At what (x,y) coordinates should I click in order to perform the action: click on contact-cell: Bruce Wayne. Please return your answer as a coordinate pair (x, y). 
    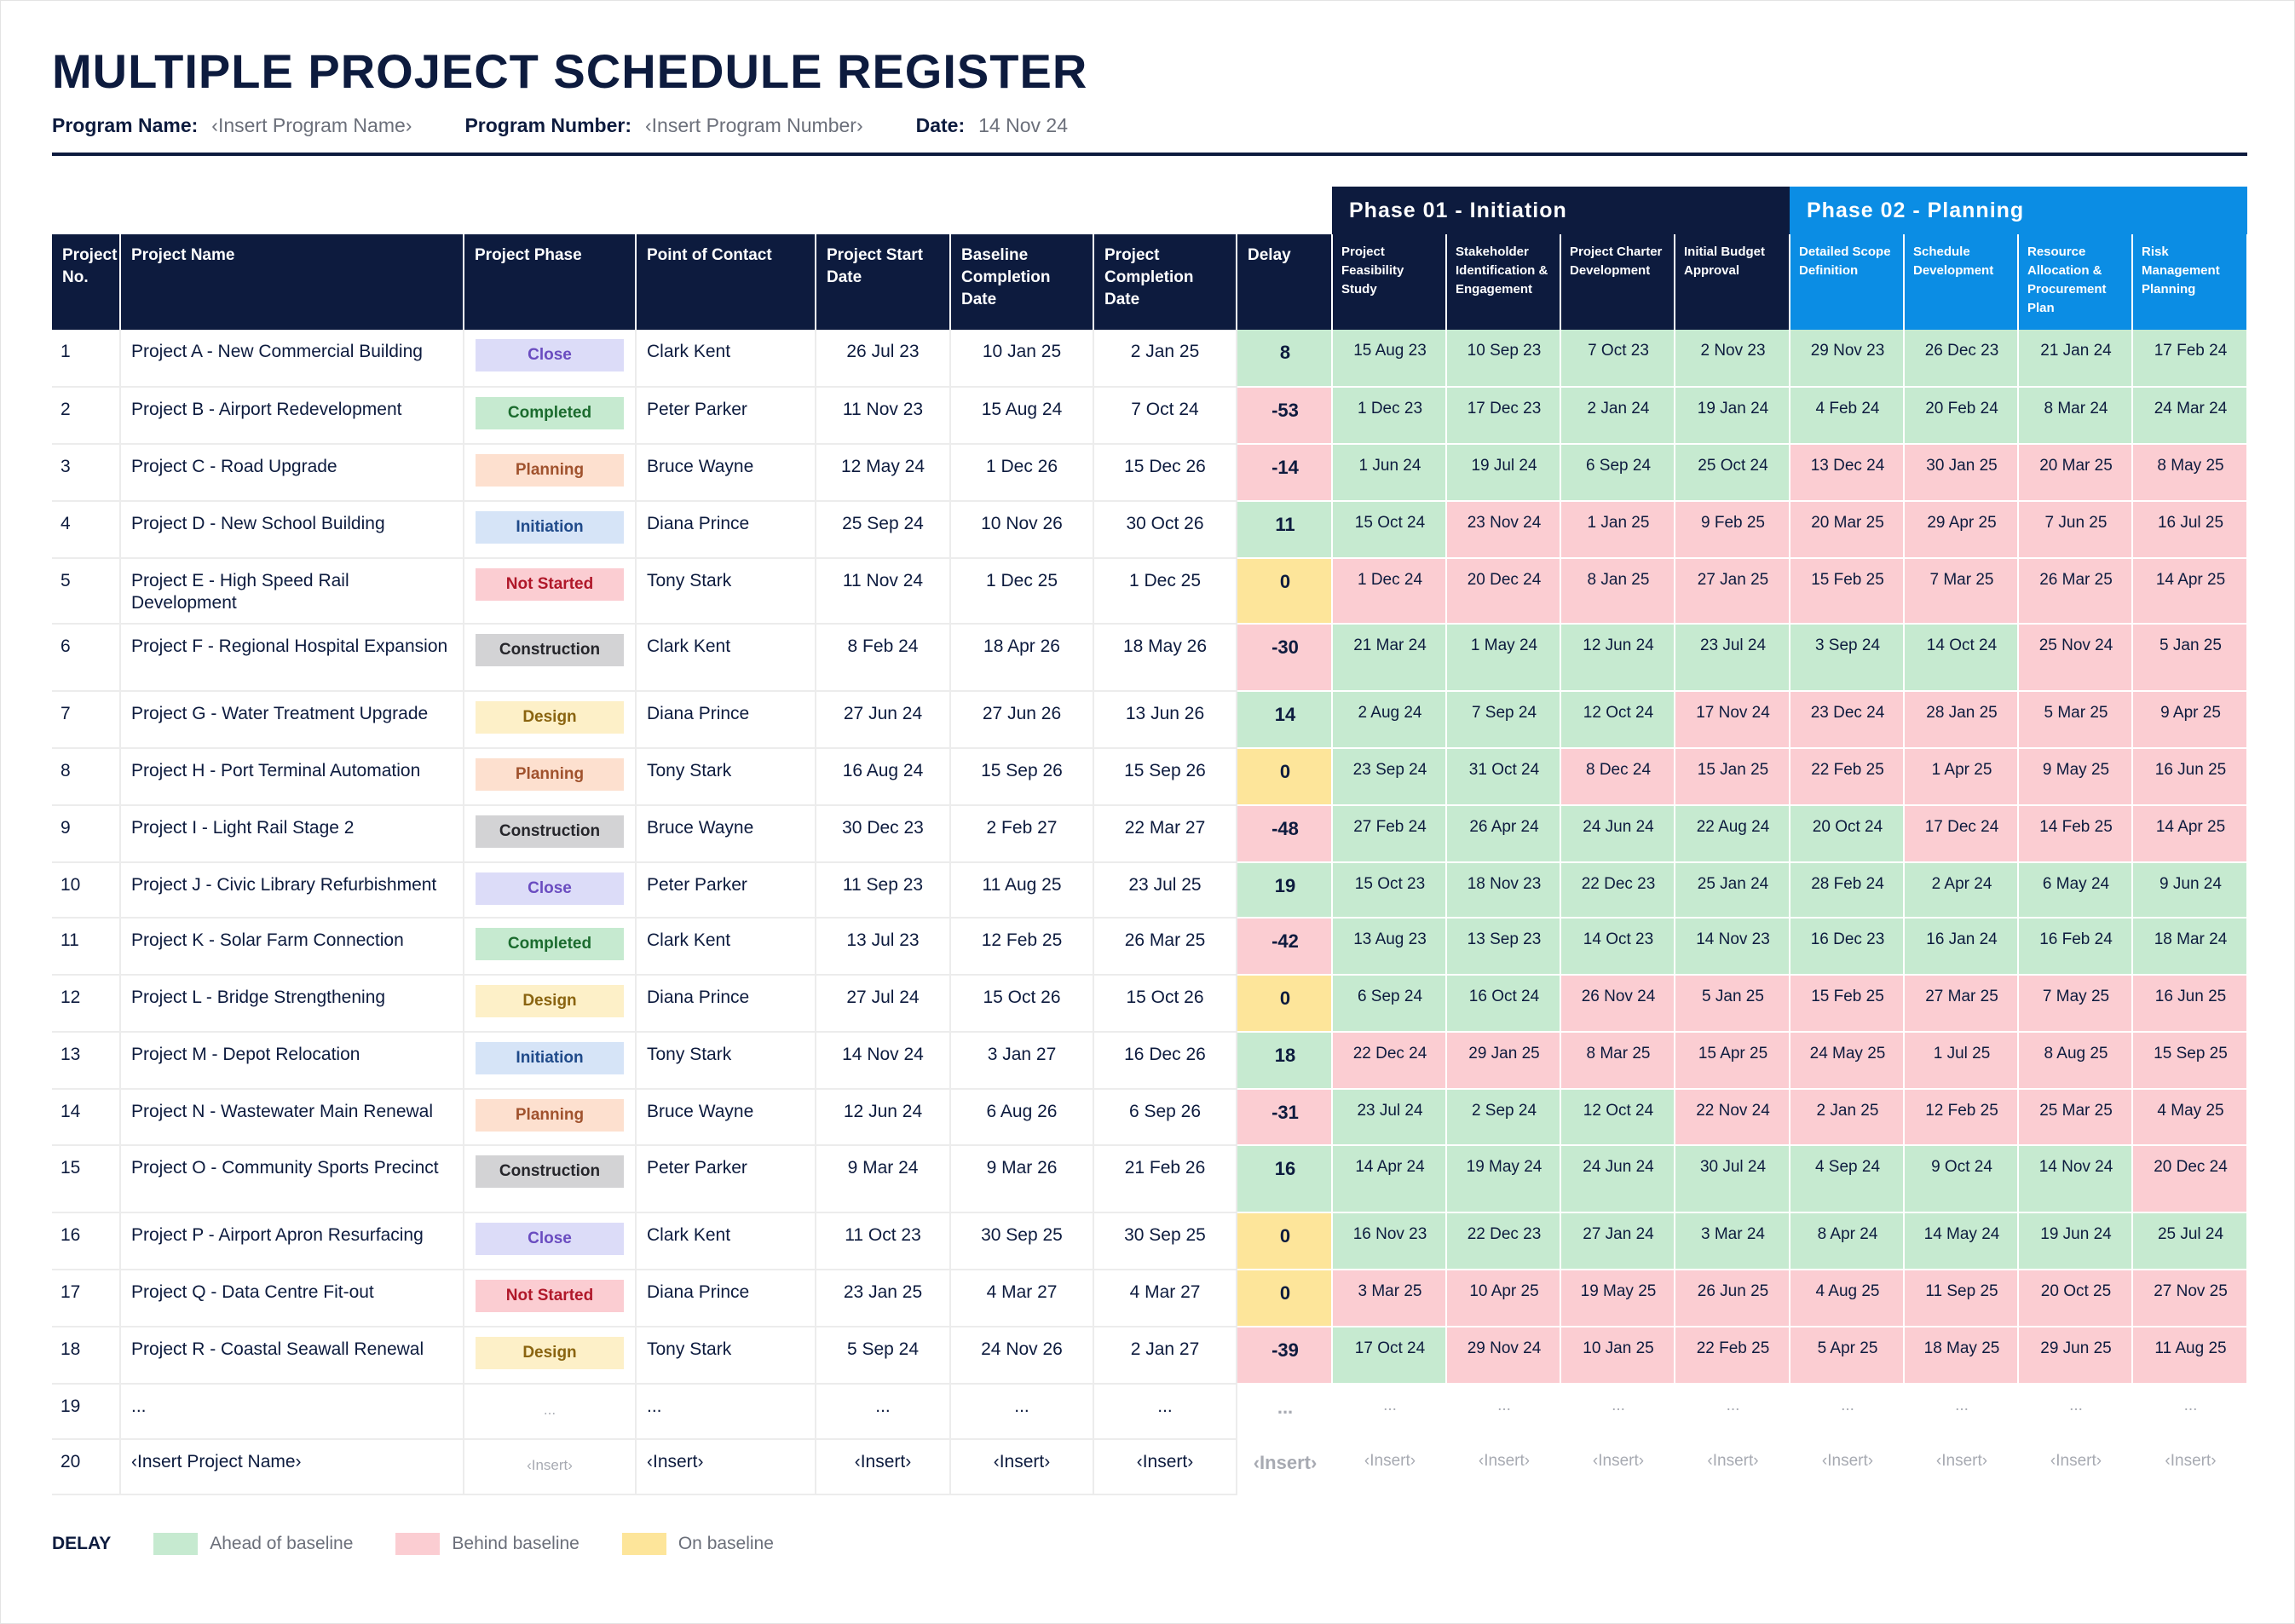
    Looking at the image, I should click on (726, 834).